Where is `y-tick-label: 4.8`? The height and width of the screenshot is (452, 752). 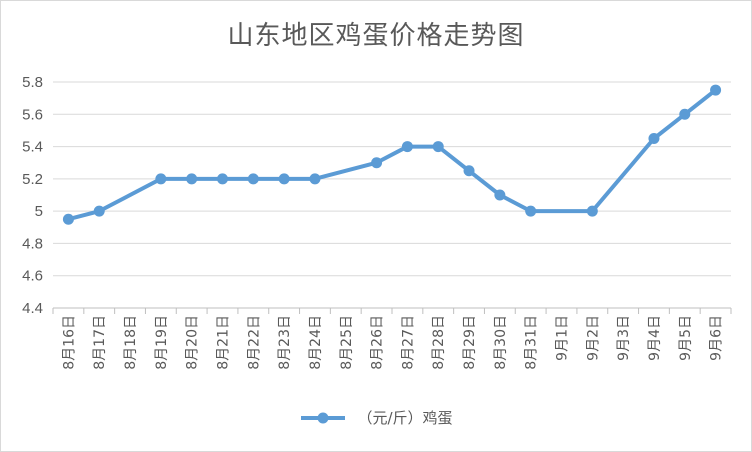
y-tick-label: 4.8 is located at coordinates (32, 243).